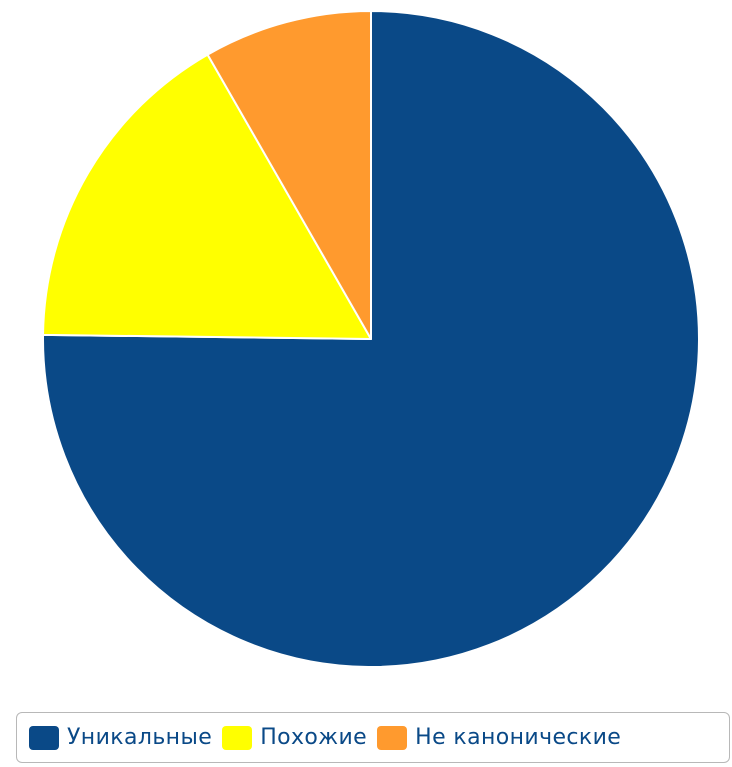 This screenshot has width=732, height=767. What do you see at coordinates (140, 737) in the screenshot?
I see `legend-label: Уникальные` at bounding box center [140, 737].